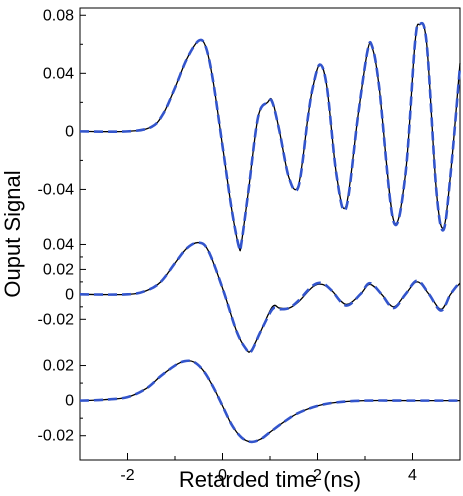  What do you see at coordinates (270, 479) in the screenshot?
I see `x-axis-label: Retarded time (ns)` at bounding box center [270, 479].